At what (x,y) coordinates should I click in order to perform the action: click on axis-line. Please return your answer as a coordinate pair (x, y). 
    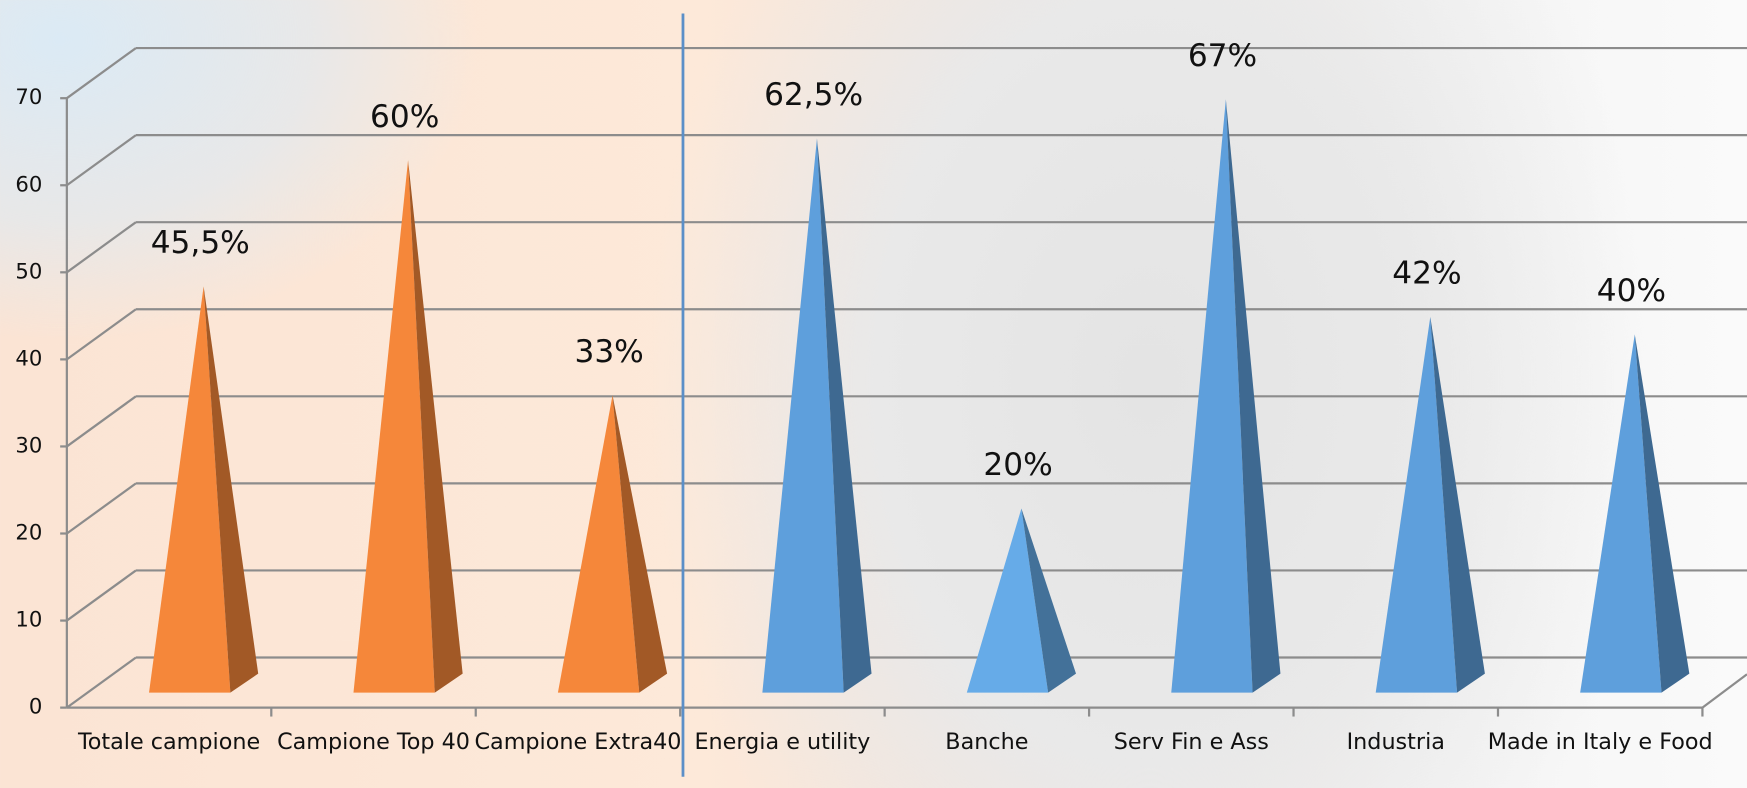
    Looking at the image, I should click on (1724, 691).